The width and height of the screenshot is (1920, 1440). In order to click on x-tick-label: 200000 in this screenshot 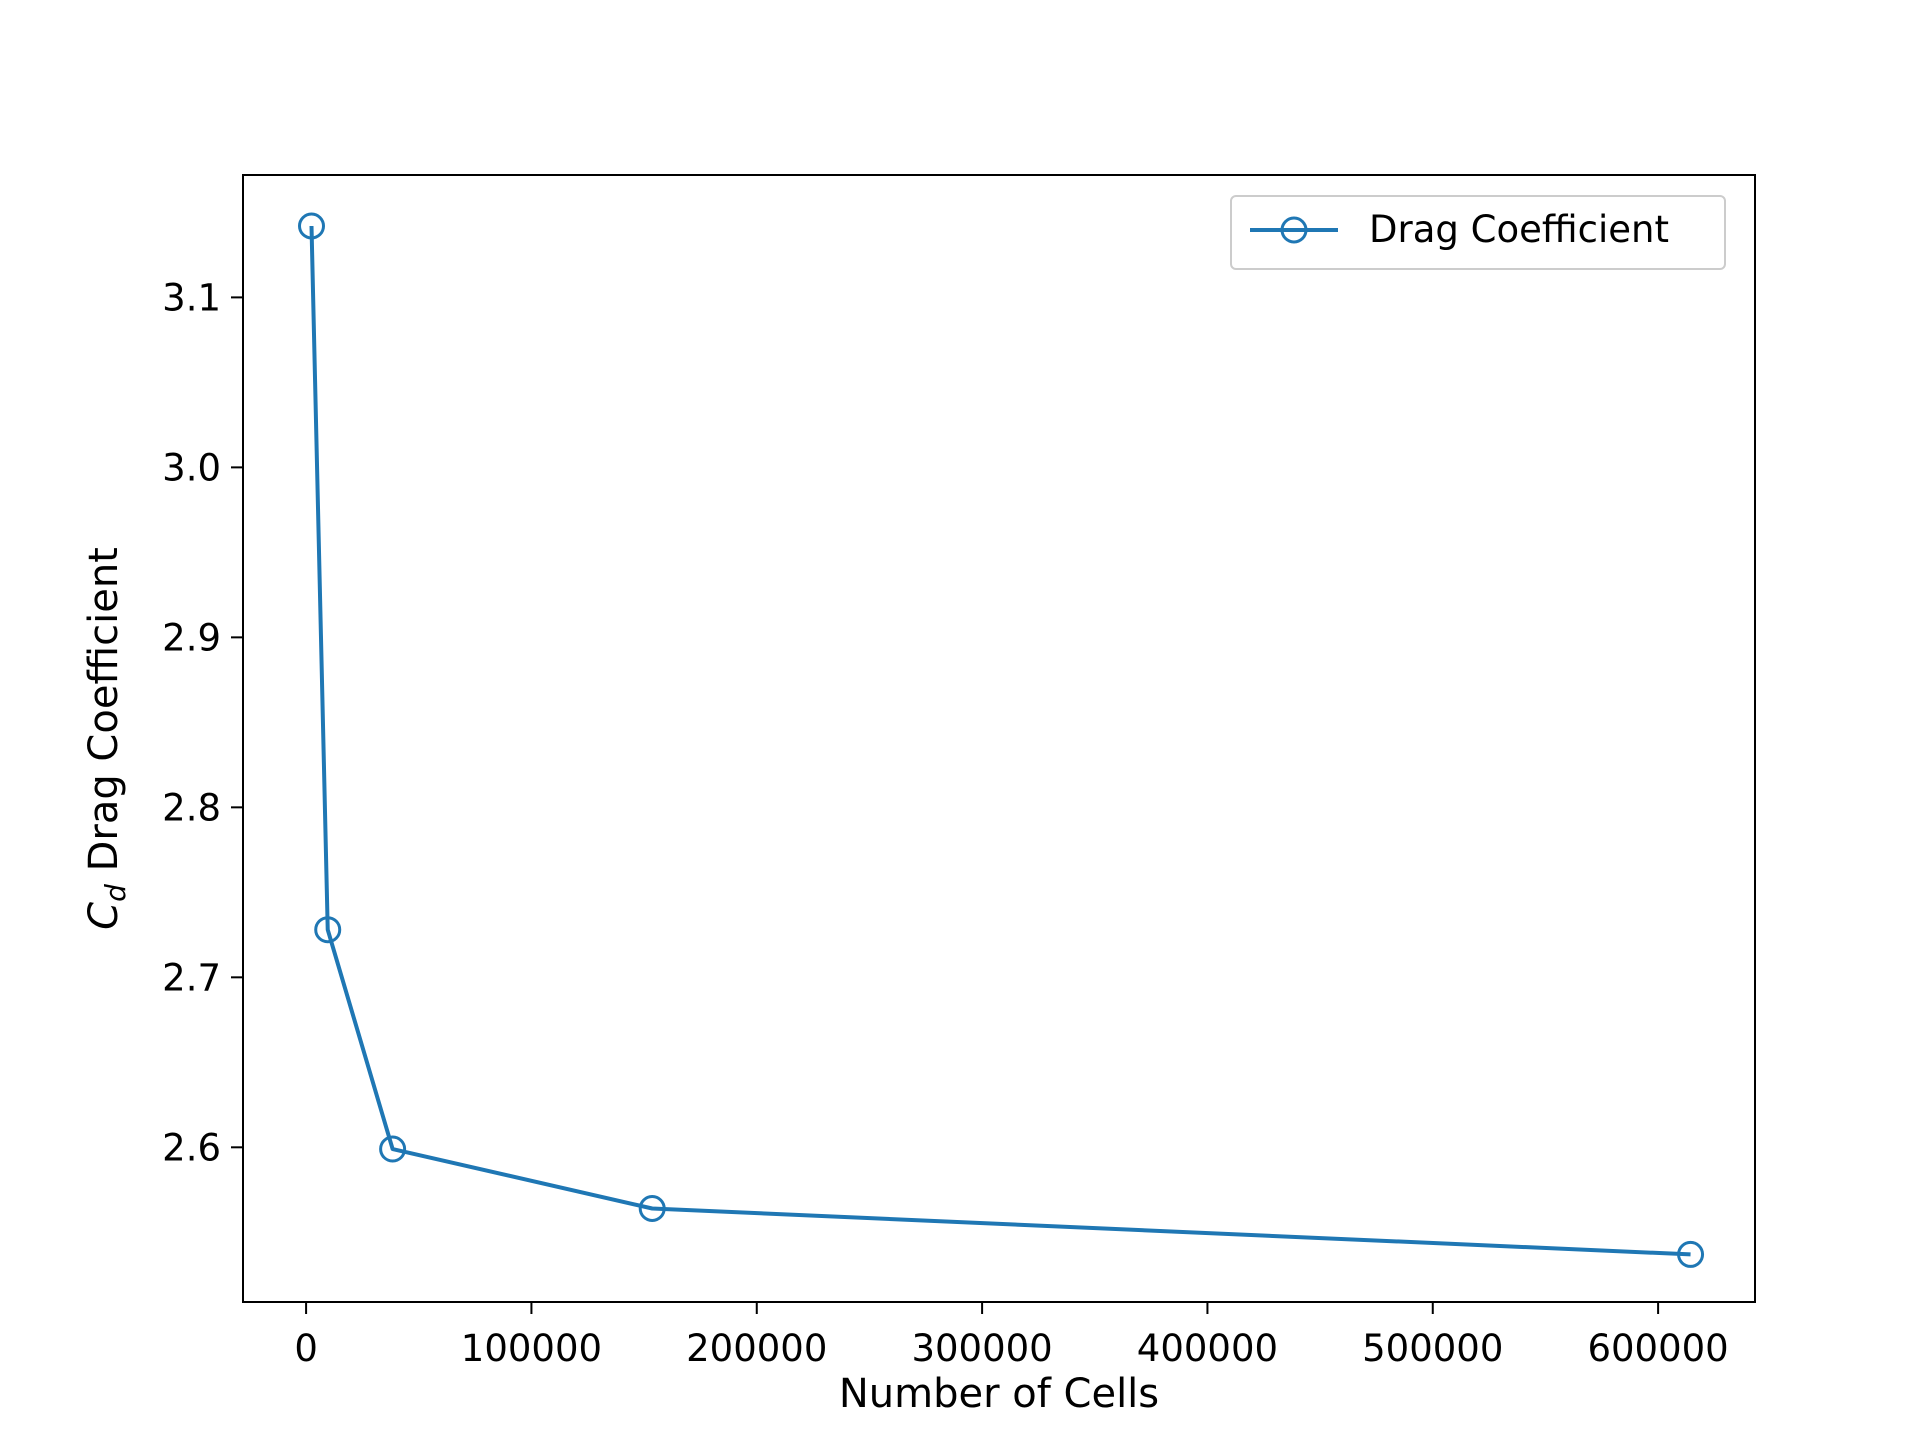, I will do `click(756, 1348)`.